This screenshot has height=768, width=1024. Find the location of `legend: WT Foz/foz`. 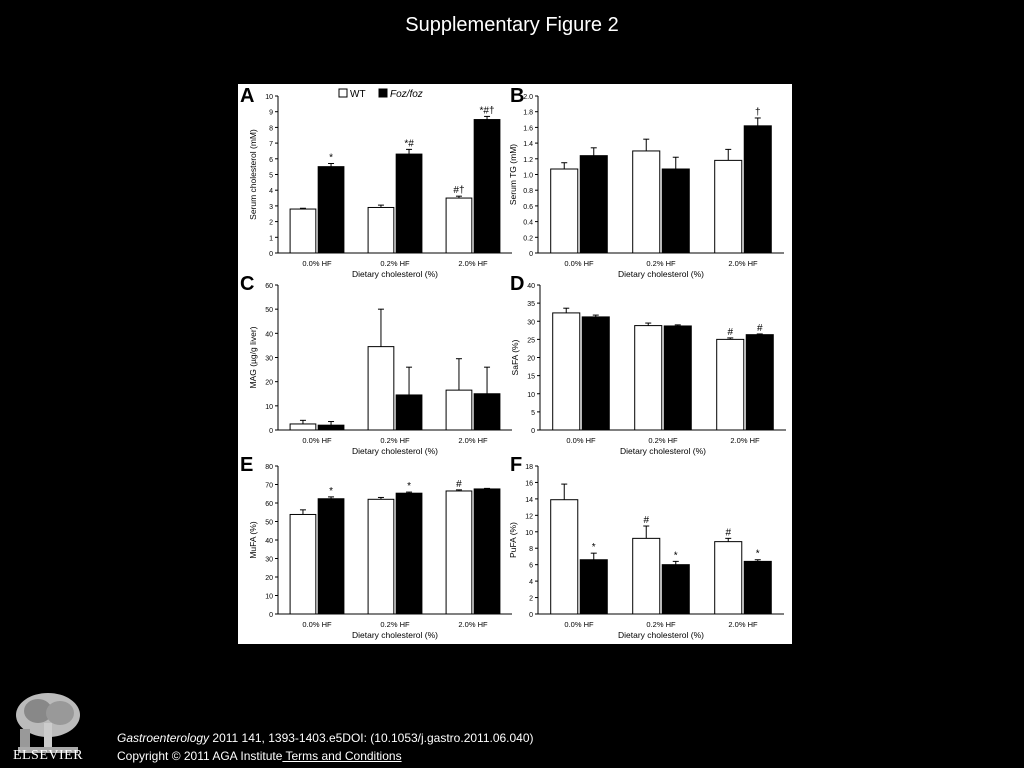

legend: WT Foz/foz is located at coordinates (380, 94).